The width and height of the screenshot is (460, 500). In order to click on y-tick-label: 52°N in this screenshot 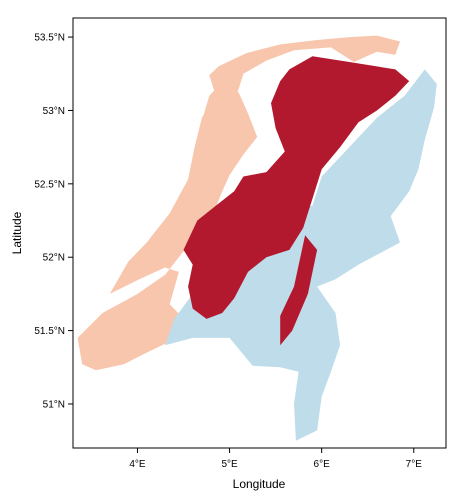, I will do `click(54, 258)`.